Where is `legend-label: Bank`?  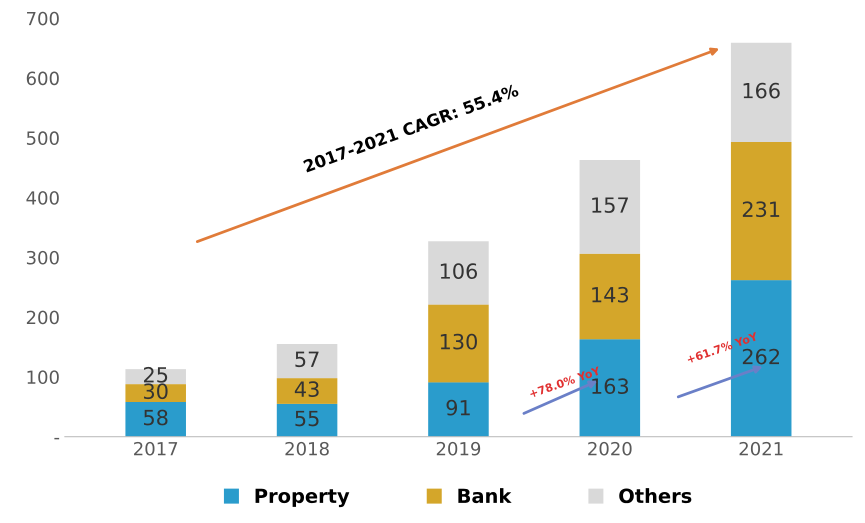
legend-label: Bank is located at coordinates (485, 496).